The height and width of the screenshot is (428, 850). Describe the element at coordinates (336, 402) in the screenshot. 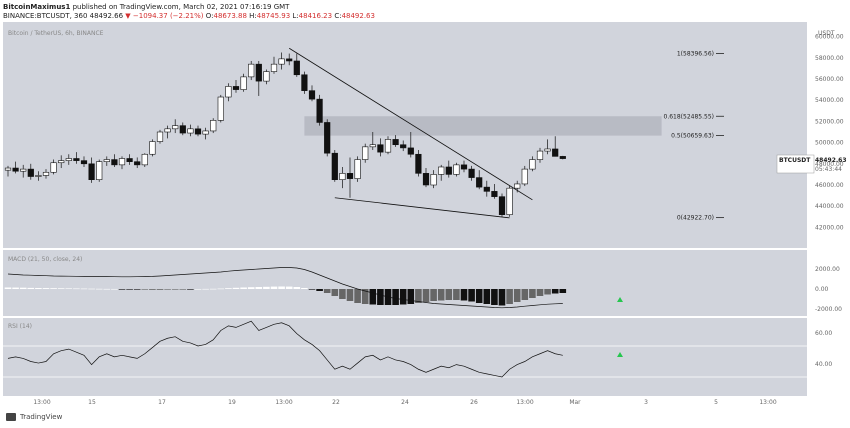

I see `x-tick: 22` at that location.